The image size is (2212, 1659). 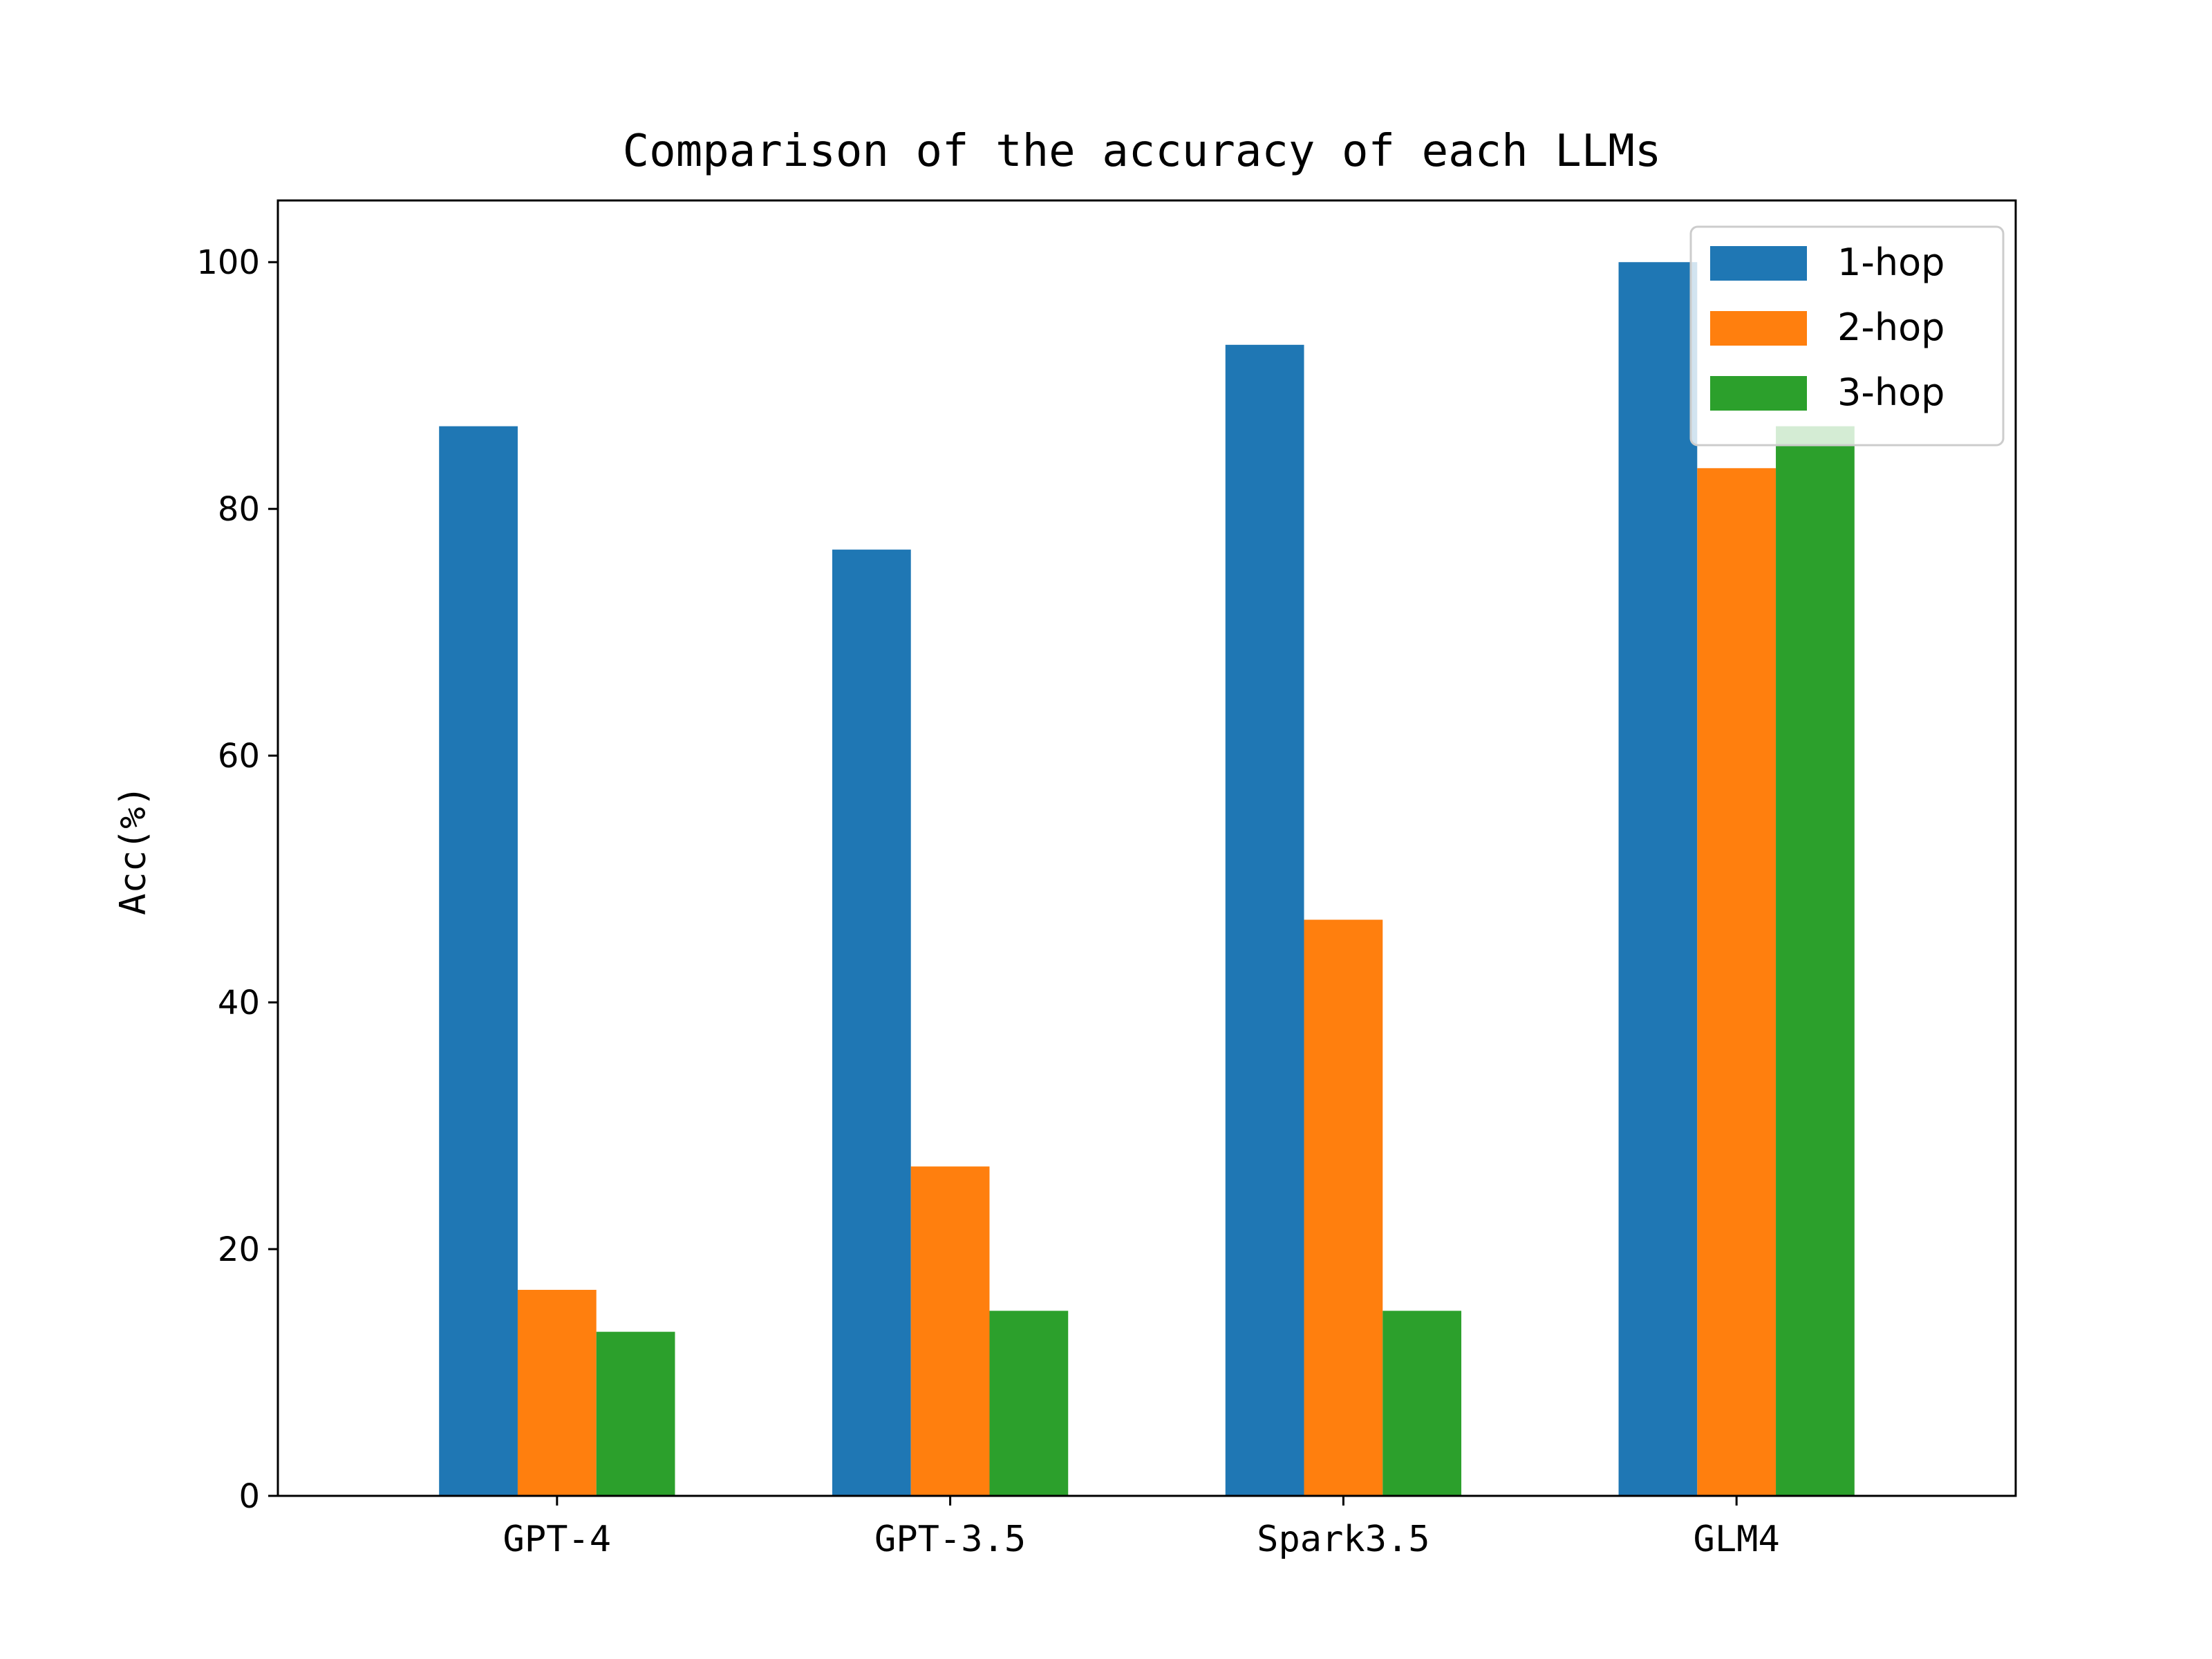 I want to click on bar-1-hop-Spark3.5, so click(x=1264, y=920).